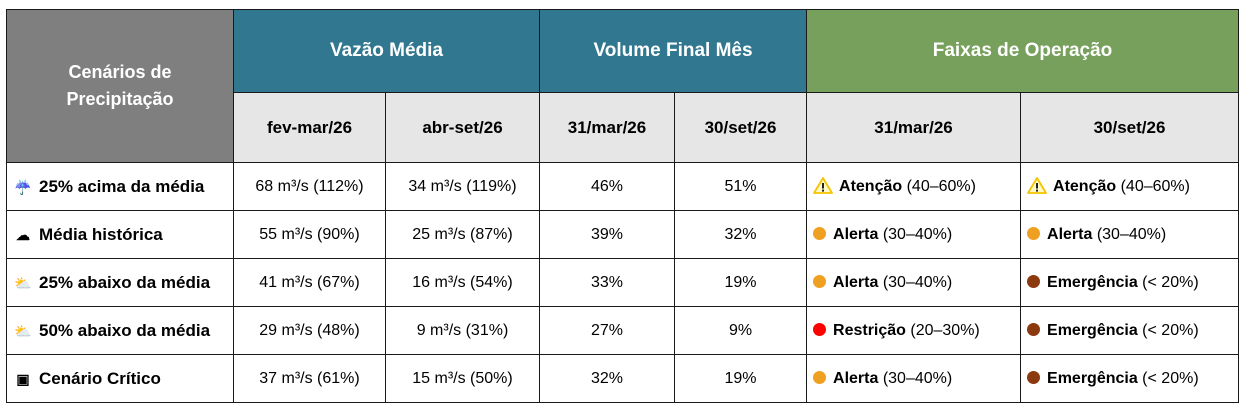  I want to click on rain-cloud-icon: ☔, so click(23, 186).